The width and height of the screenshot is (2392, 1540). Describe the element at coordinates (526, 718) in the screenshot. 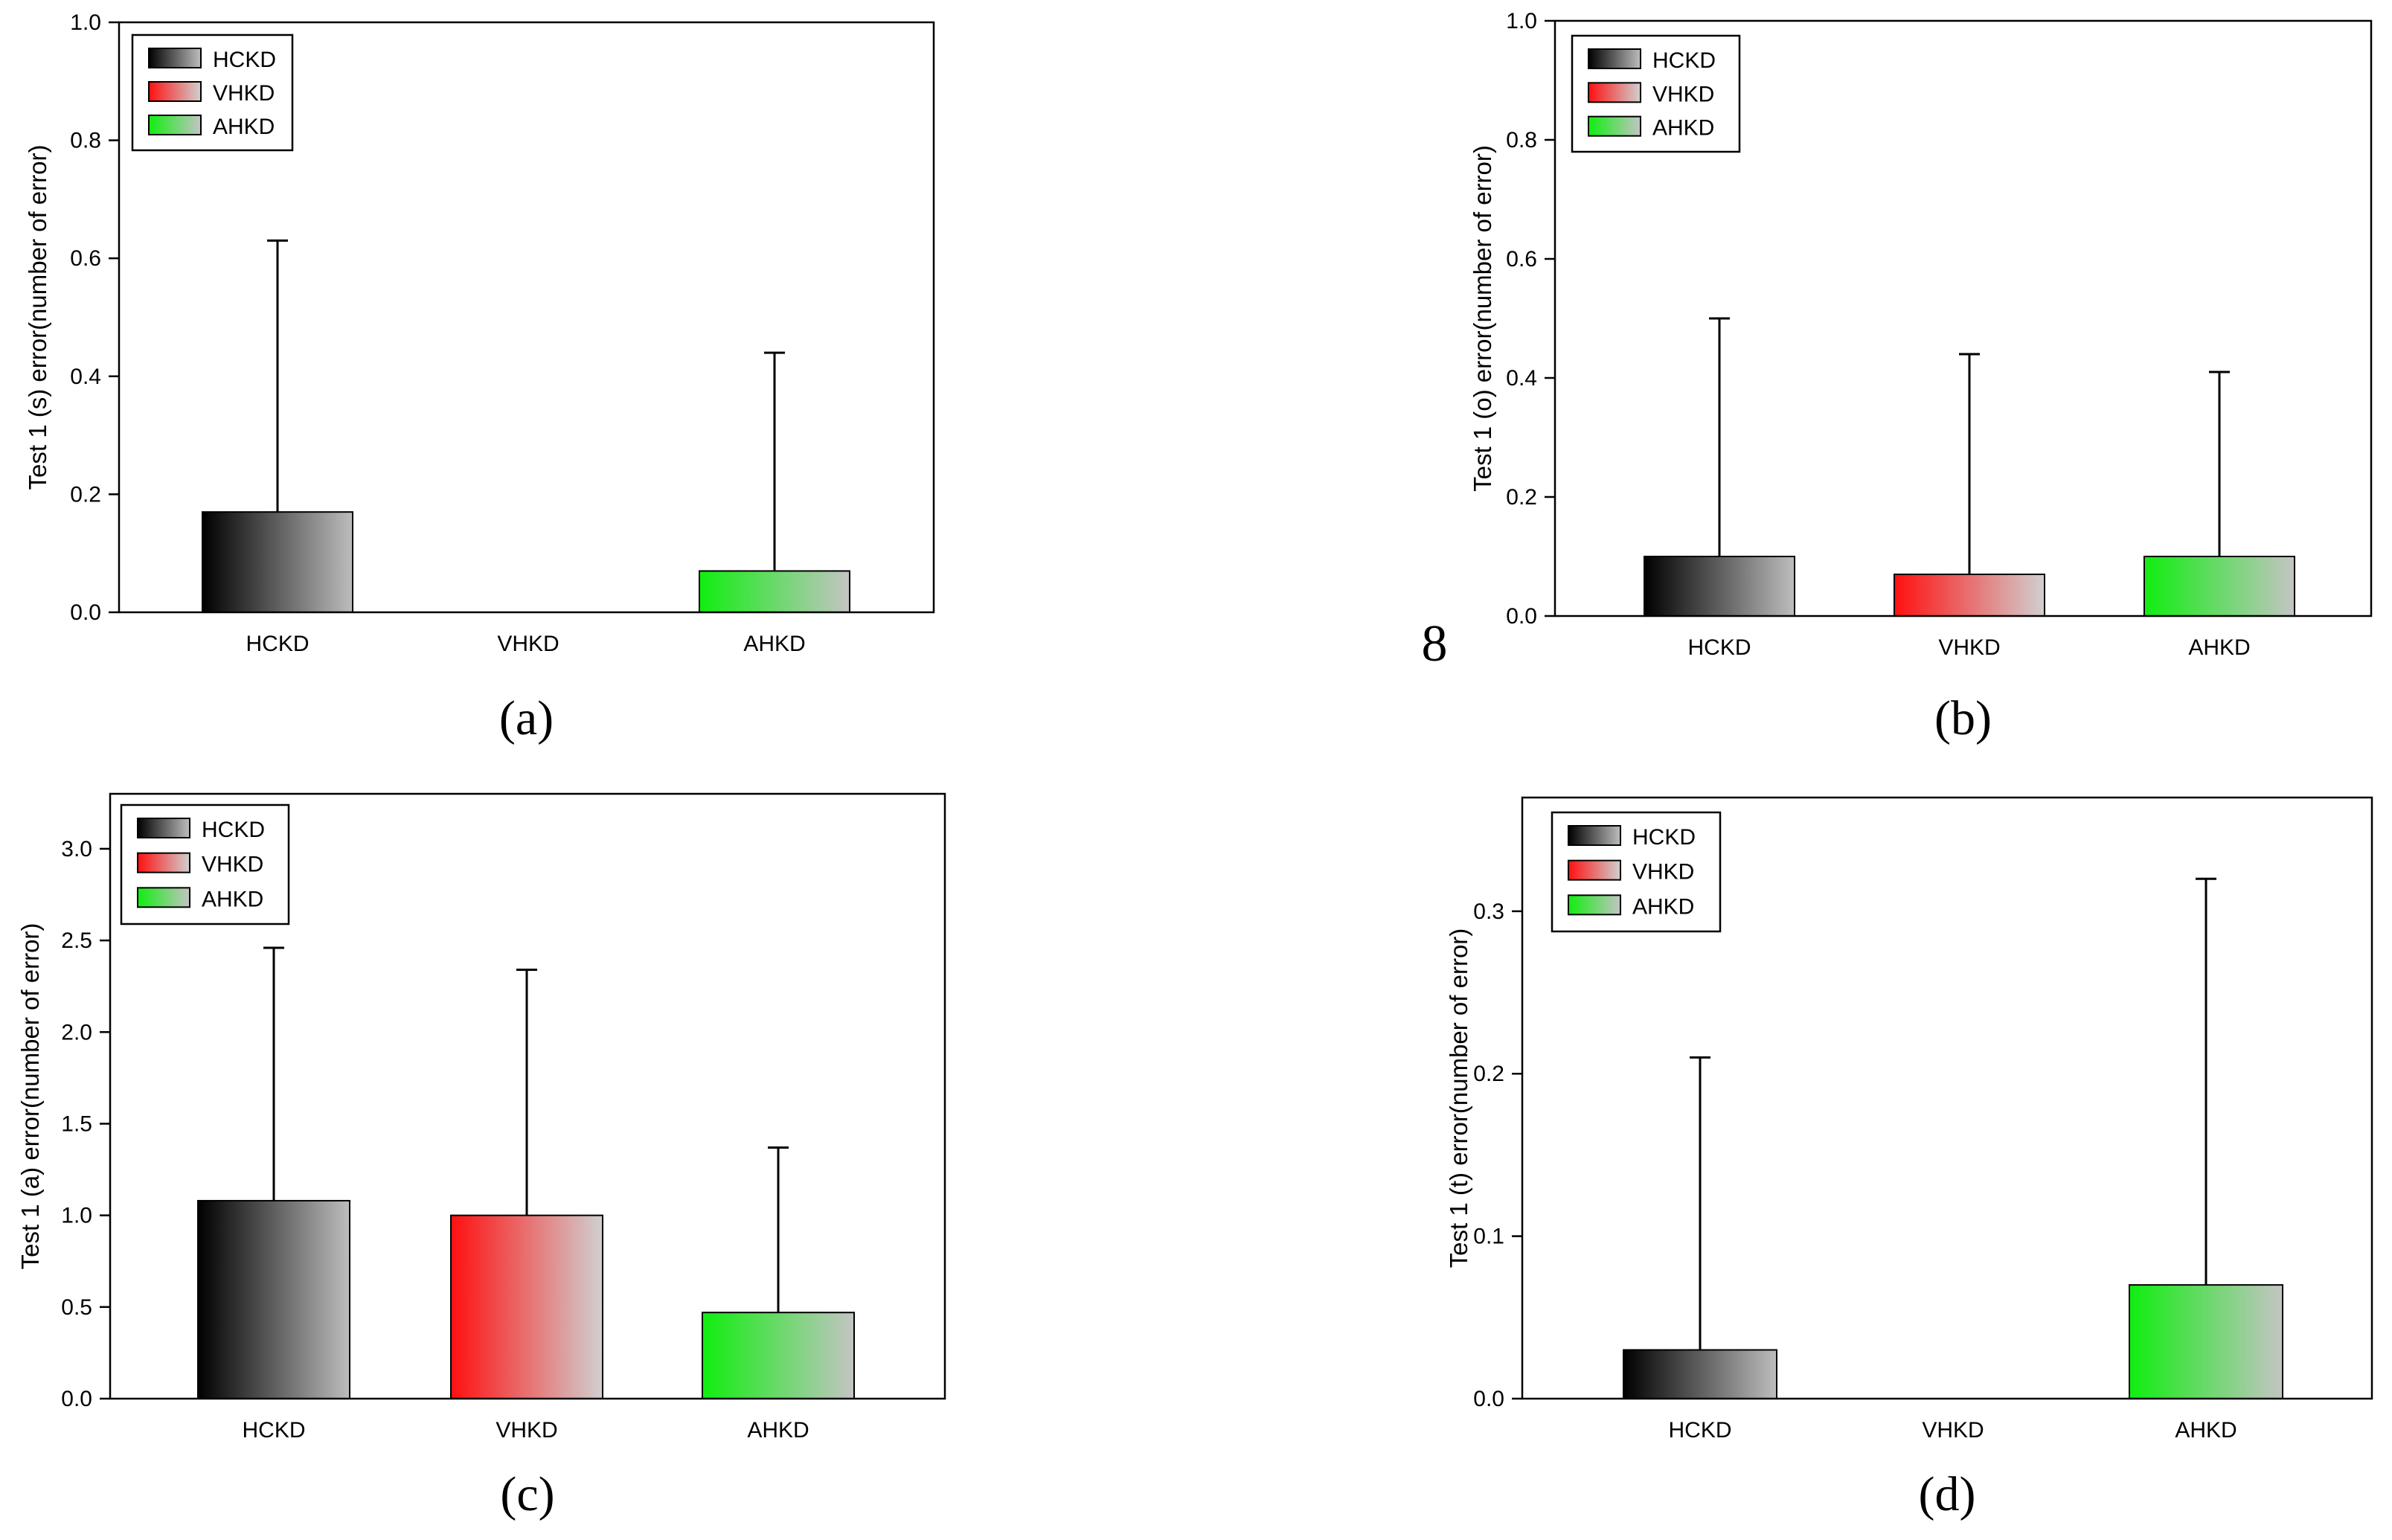

I see `panel-caption: (a)` at that location.